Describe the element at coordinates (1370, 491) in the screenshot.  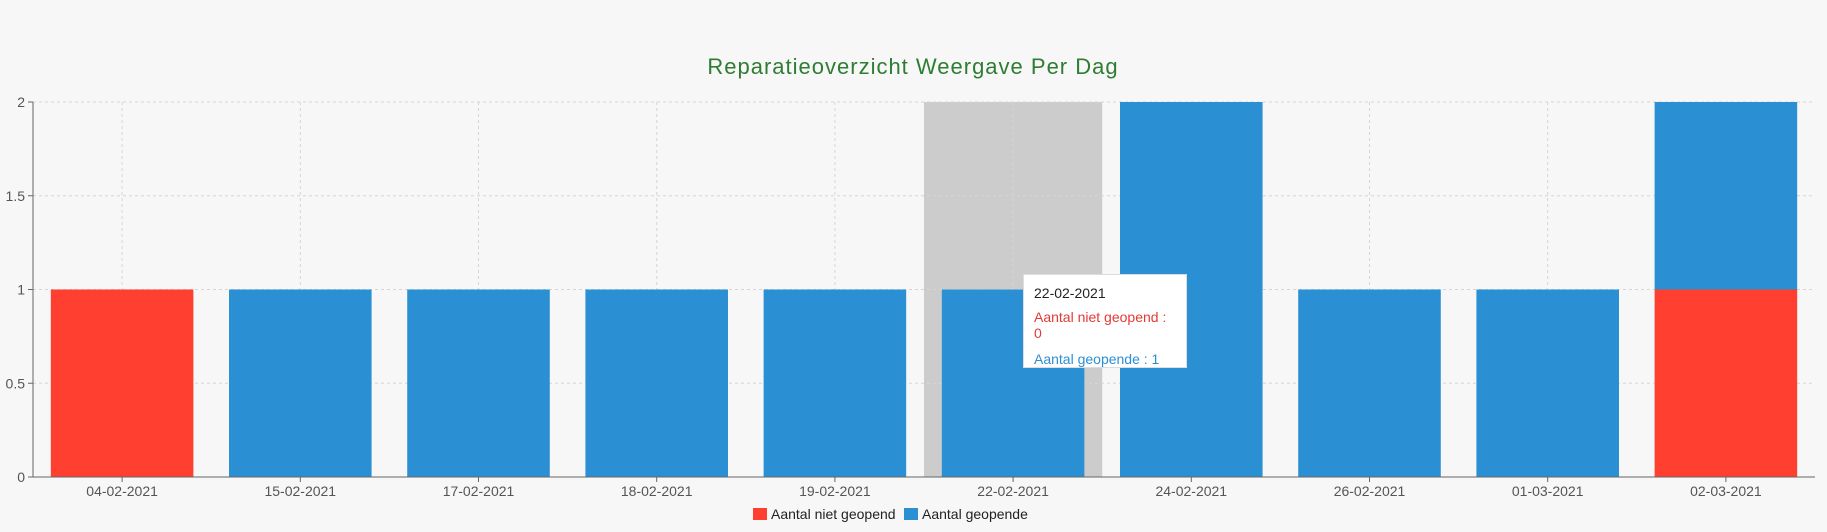
I see `x-tick-label: 26-02-2021` at that location.